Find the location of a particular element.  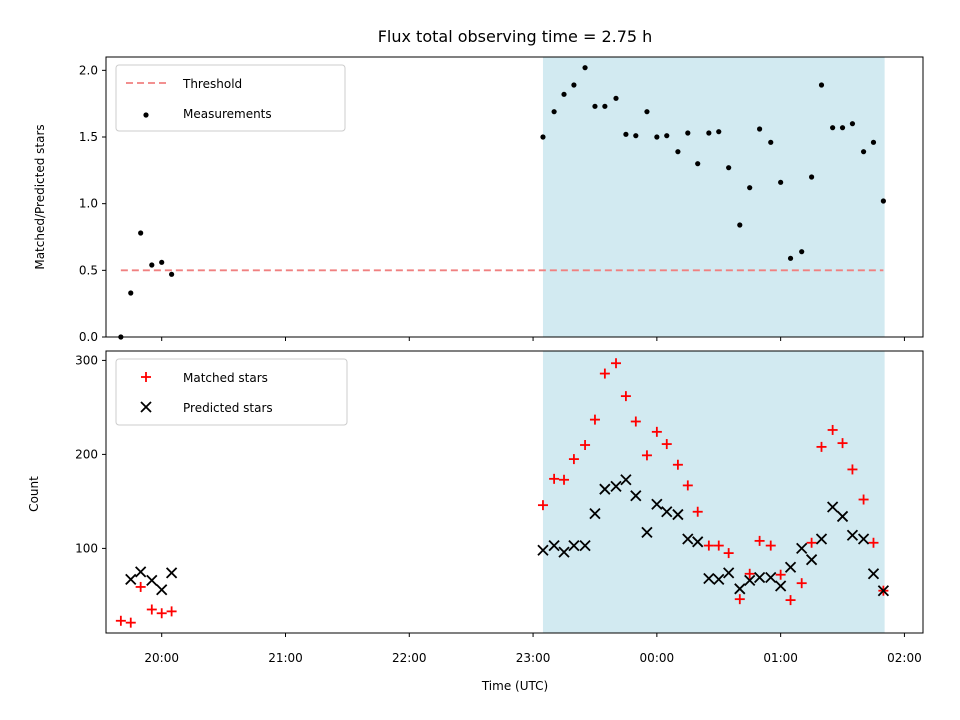

y-tick-label: 1.5 is located at coordinates (88, 137).